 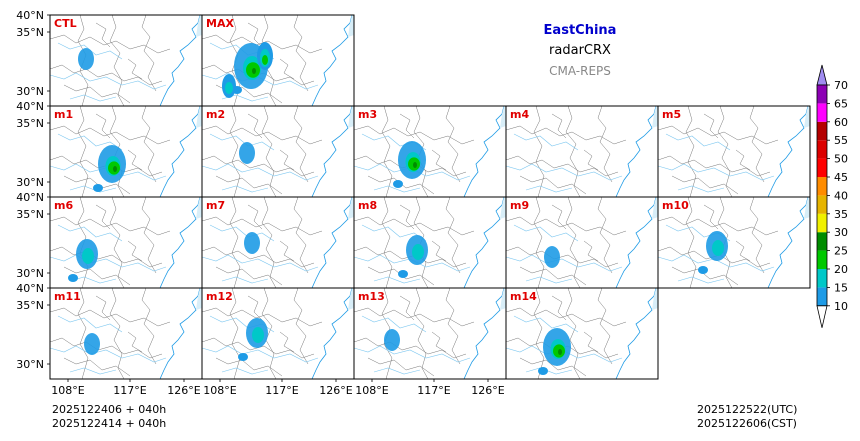 What do you see at coordinates (430, 151) in the screenshot?
I see `map-panel-m3: m3` at bounding box center [430, 151].